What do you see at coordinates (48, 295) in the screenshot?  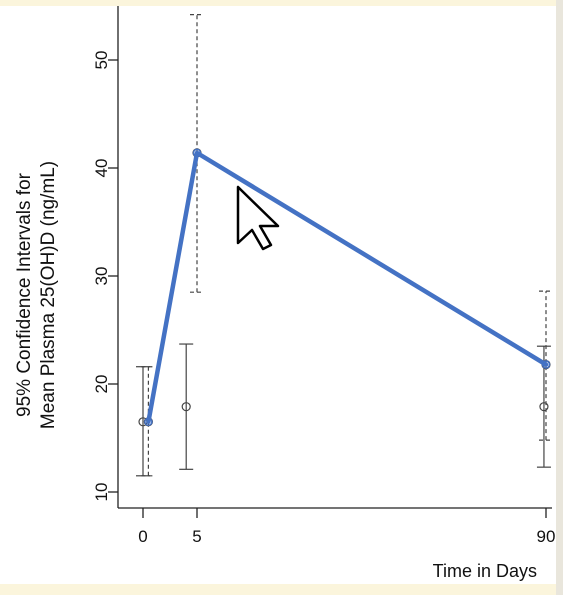 I see `y-axis-label-line-2: Mean Plasma 25(OH)D (ng/mL)` at bounding box center [48, 295].